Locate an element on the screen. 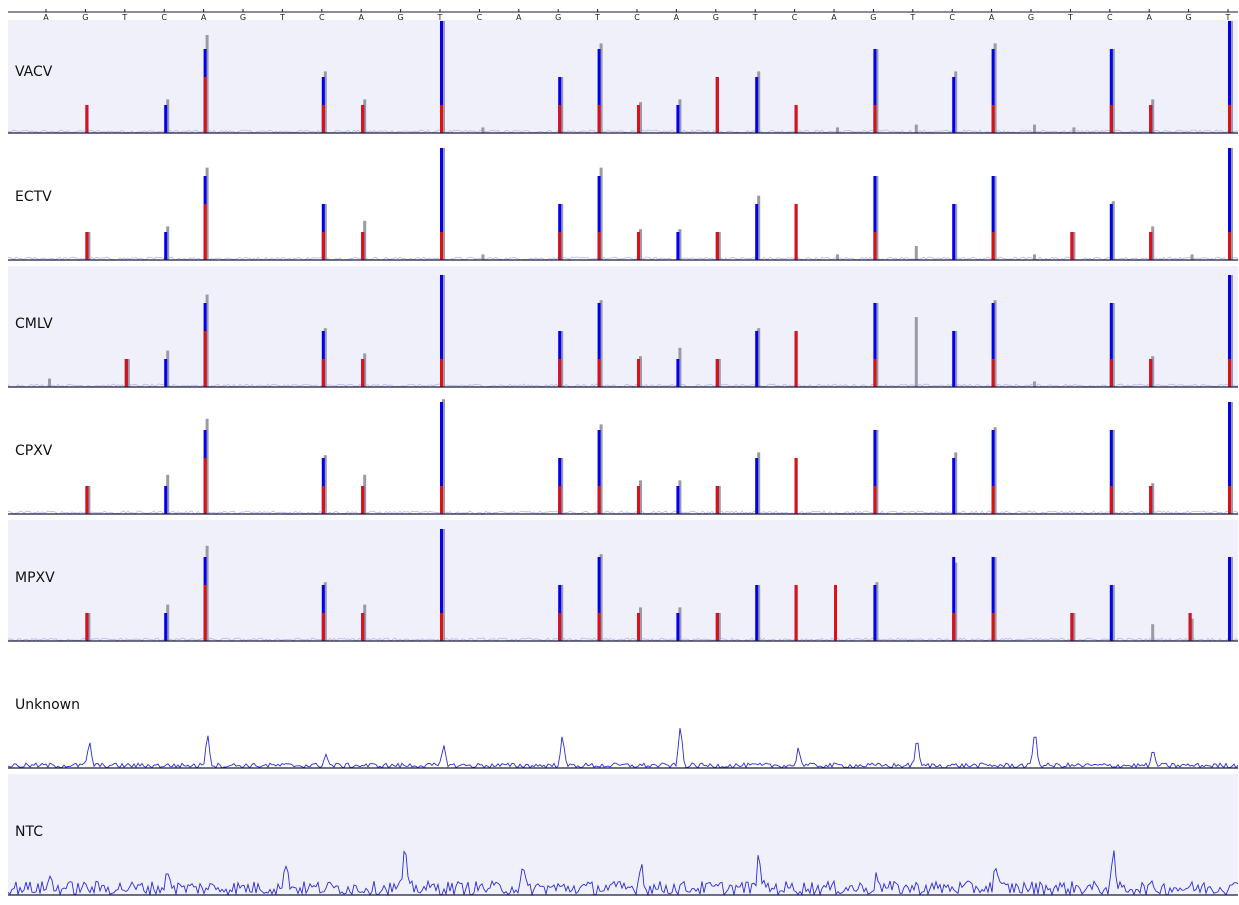  lane-ntc: NTC is located at coordinates (623, 835).